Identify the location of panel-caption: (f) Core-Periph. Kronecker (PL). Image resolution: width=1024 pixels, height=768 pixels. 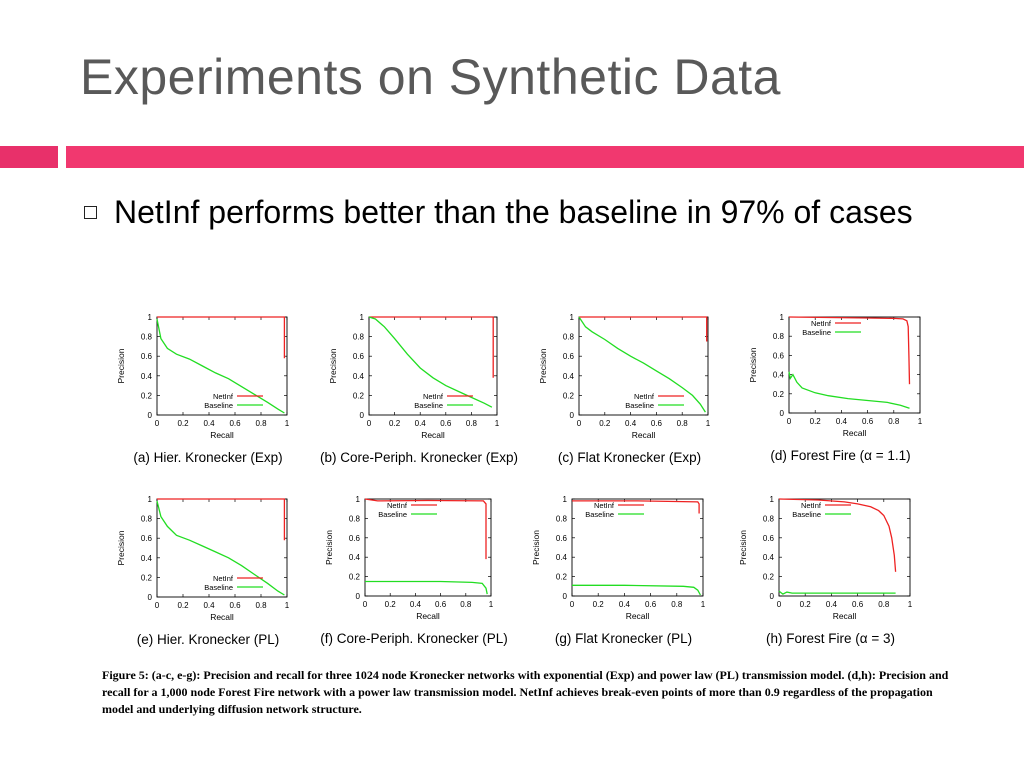
(414, 638).